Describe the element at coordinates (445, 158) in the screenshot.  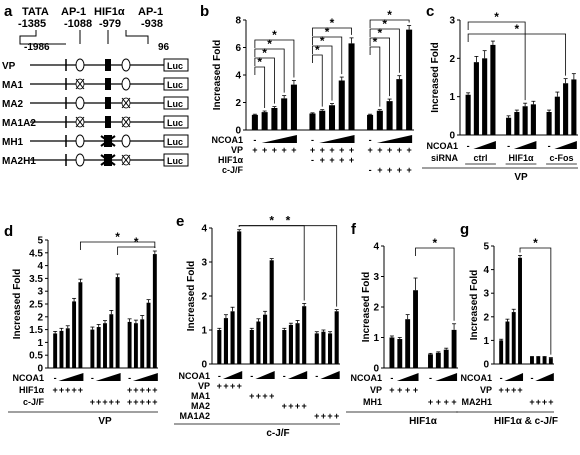
I see `condition-label: siRNA` at that location.